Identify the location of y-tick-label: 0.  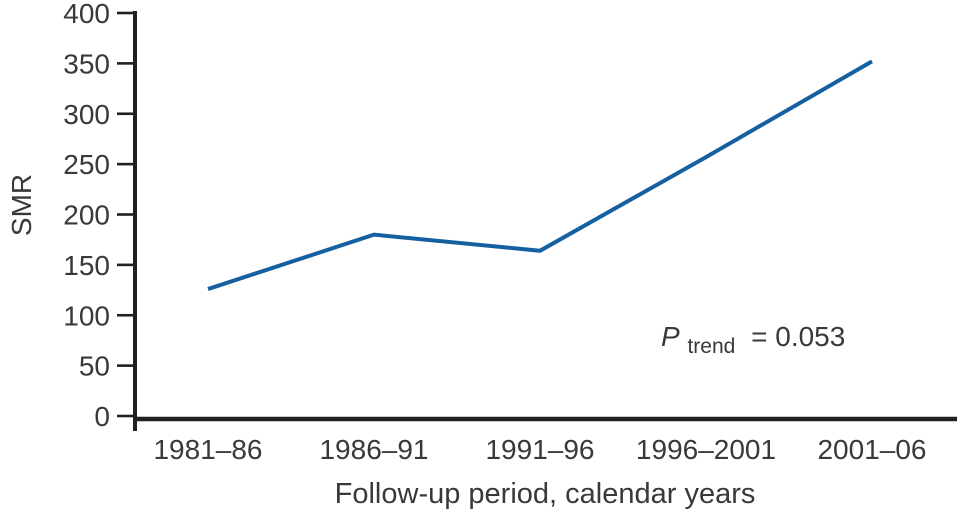
(102, 416).